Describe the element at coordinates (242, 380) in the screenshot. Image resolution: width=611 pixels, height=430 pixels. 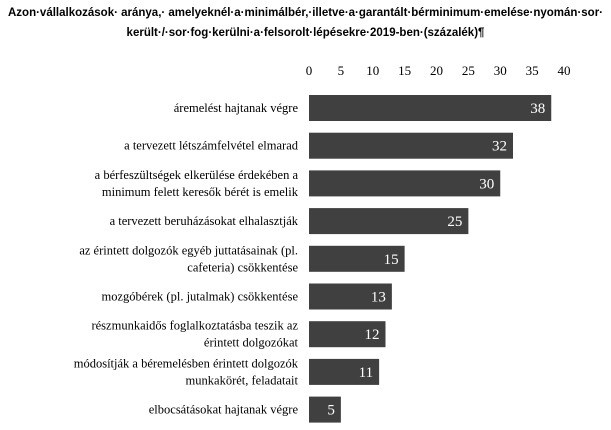
I see `category-label: munkakörét, feladatait` at that location.